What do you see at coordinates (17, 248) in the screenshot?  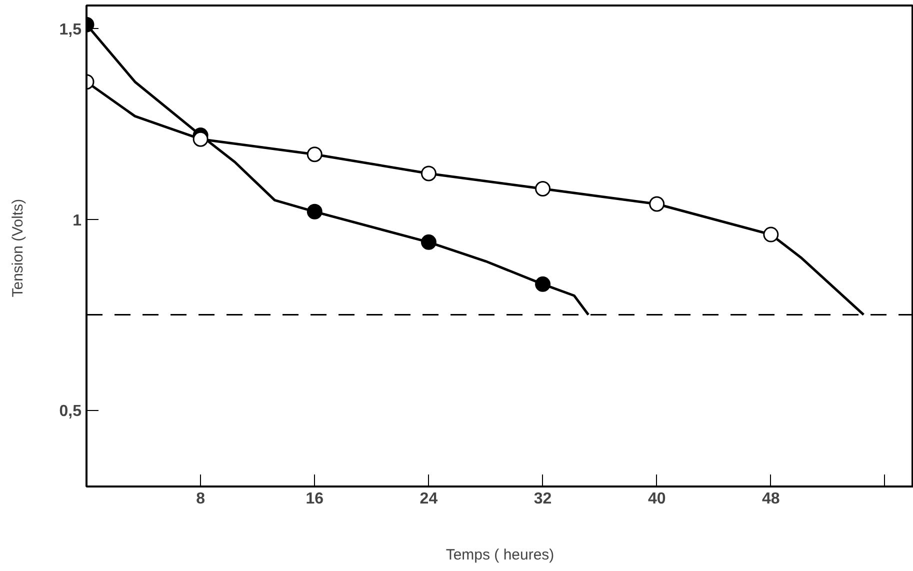 I see `y-axis-title: Tension (Volts)` at bounding box center [17, 248].